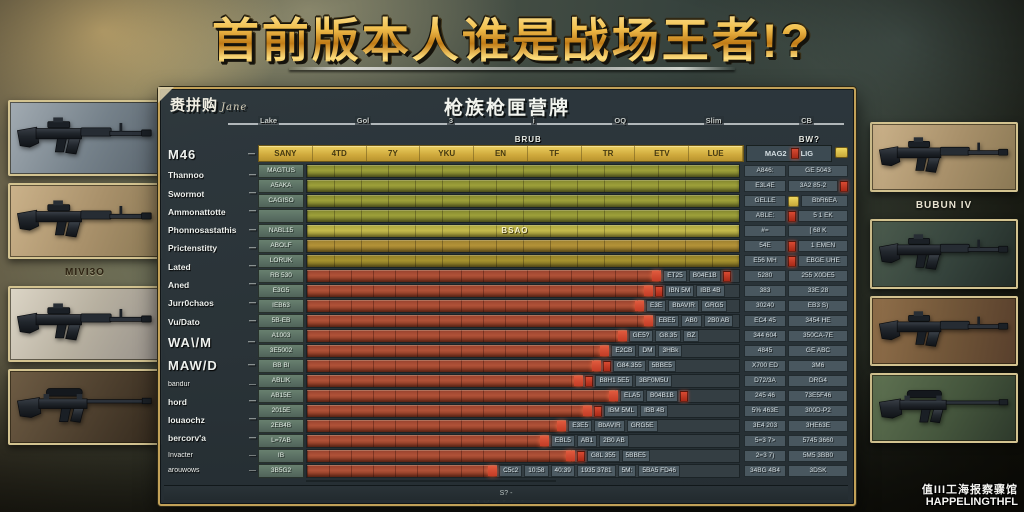 This screenshot has height=512, width=1024. Describe the element at coordinates (553, 201) in the screenshot. I see `table-row: CAGISO GELLE BbR6EA` at that location.